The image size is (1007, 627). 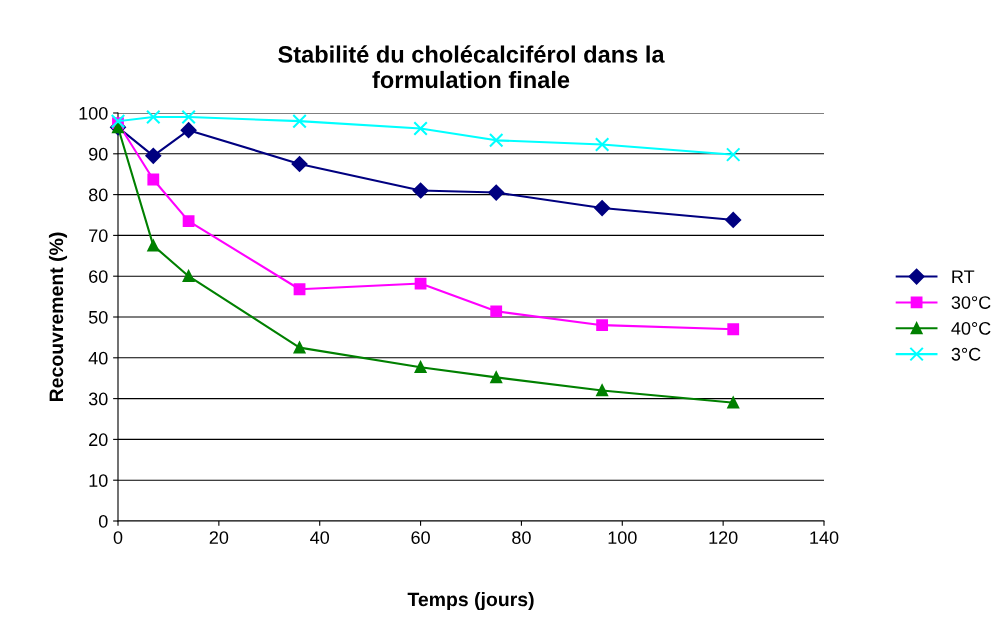 I want to click on y-tick-label: 40, so click(x=98, y=358).